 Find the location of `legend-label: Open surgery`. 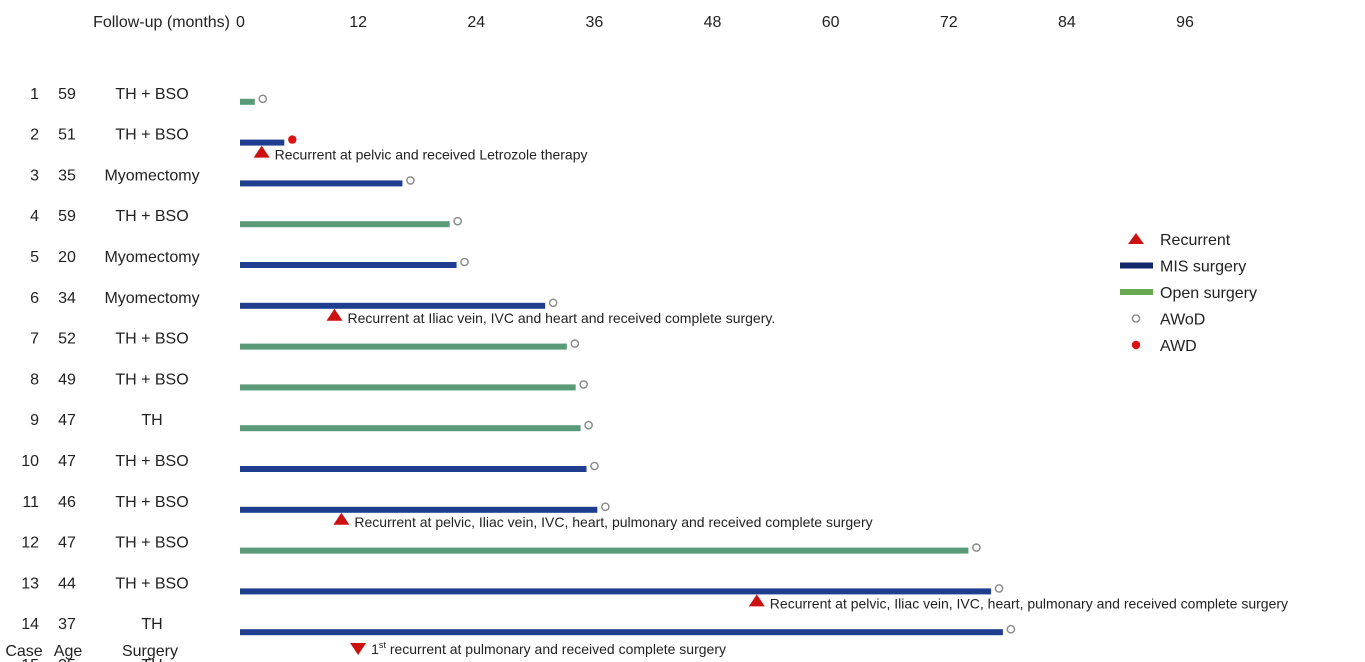

legend-label: Open surgery is located at coordinates (1208, 293).